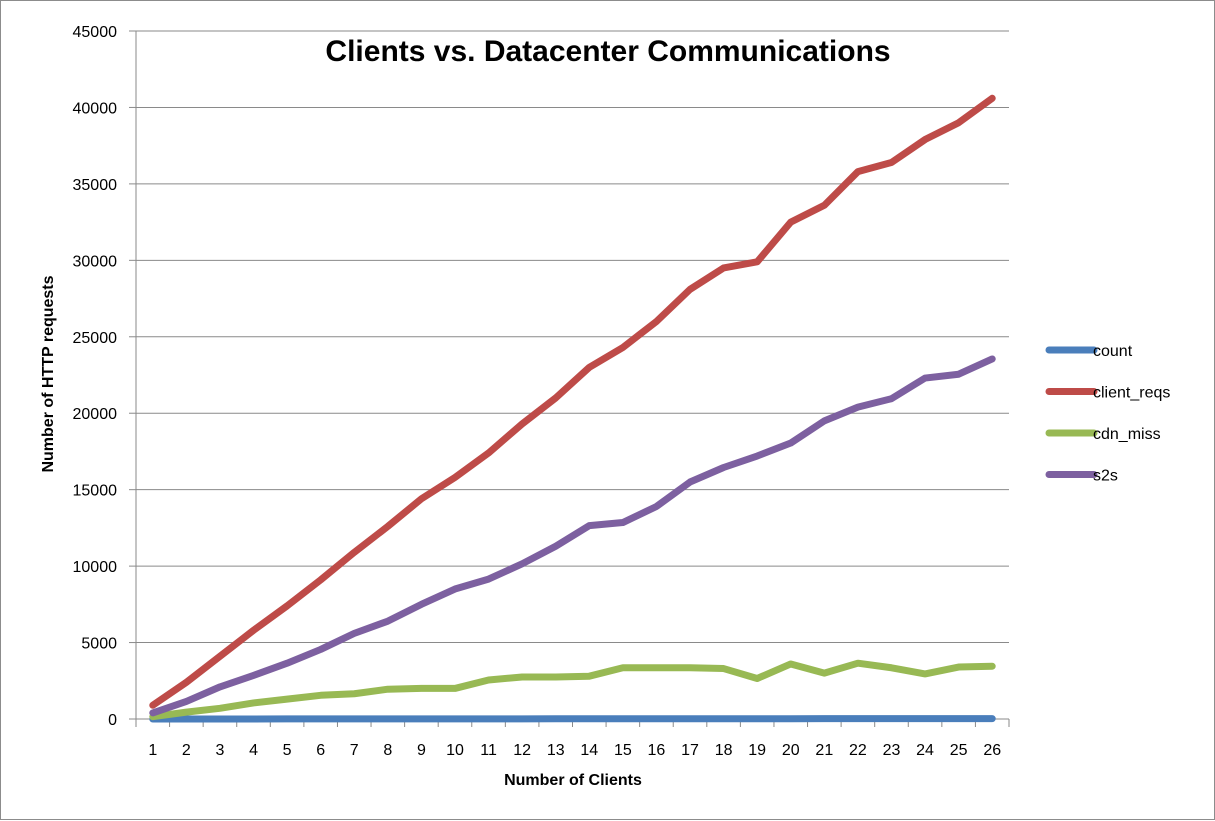  I want to click on x-tick-label: 21, so click(824, 750).